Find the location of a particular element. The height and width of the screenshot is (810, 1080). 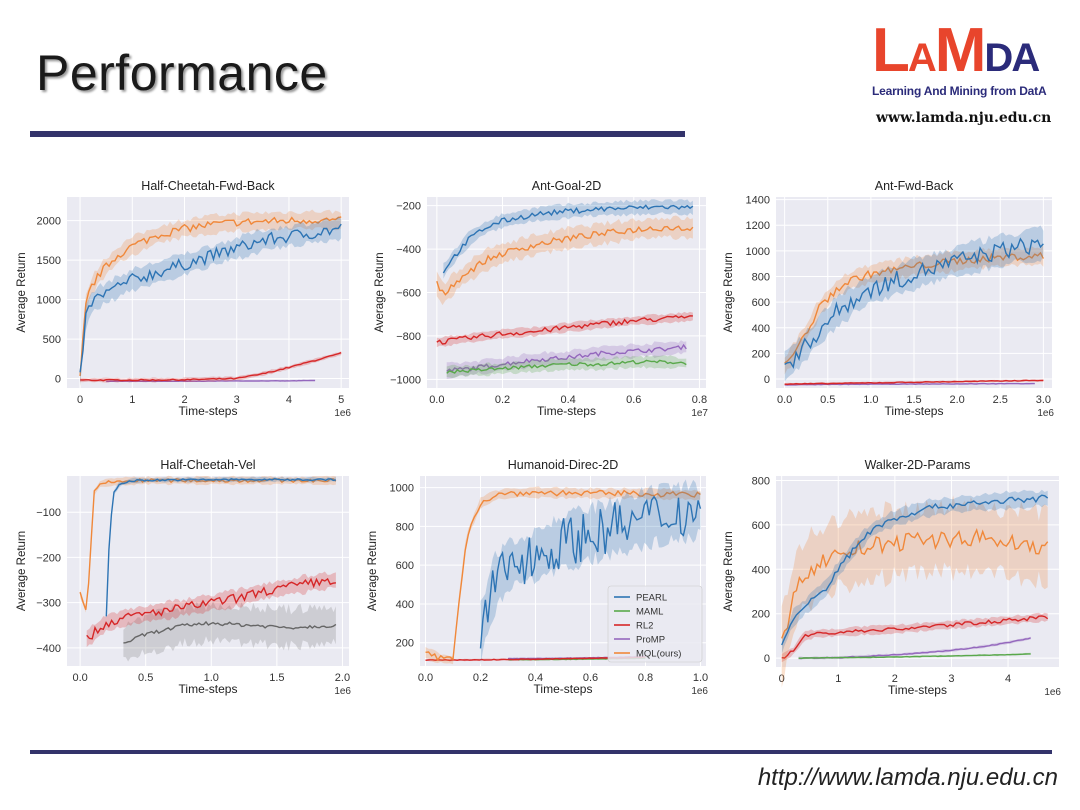

legend-label: RL2 is located at coordinates (644, 626).